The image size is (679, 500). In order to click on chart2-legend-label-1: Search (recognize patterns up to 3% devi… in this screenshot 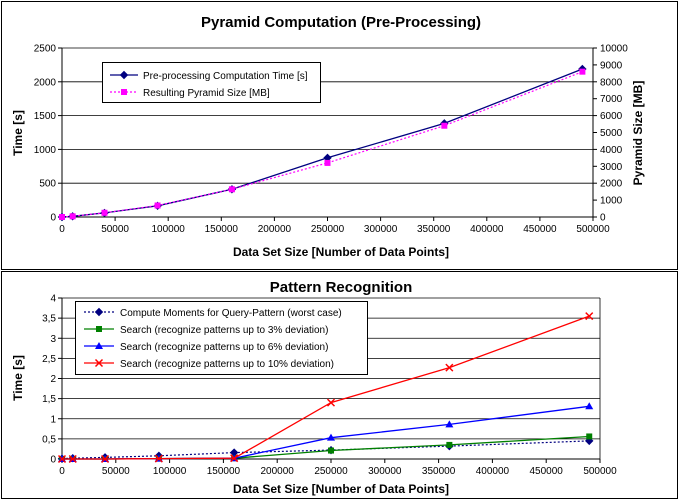, I will do `click(224, 330)`.